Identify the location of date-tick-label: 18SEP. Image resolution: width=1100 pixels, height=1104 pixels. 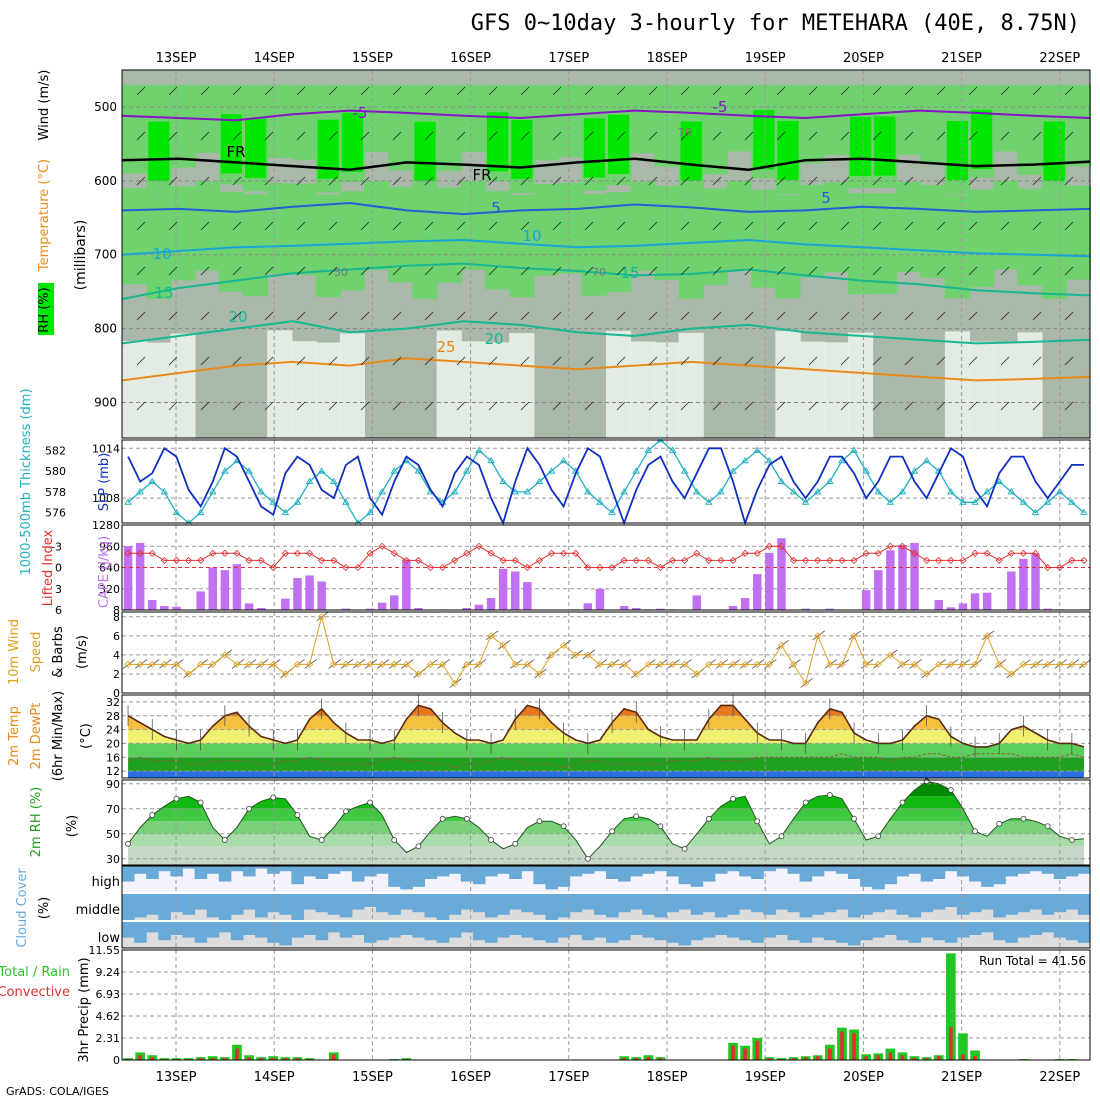
(667, 1077).